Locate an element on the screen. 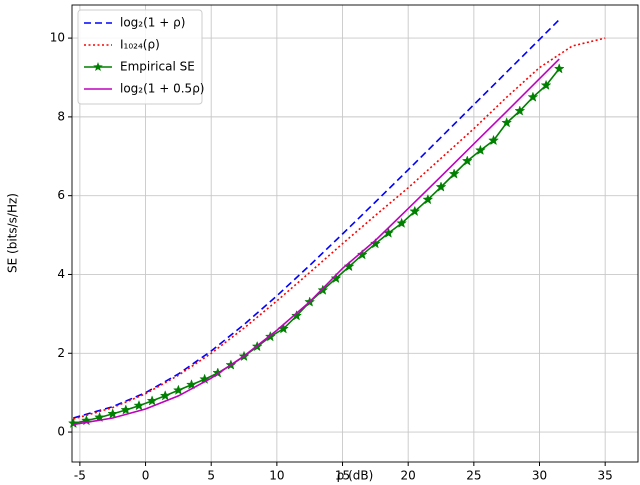 The width and height of the screenshot is (640, 485). y-tick-label: 8 is located at coordinates (61, 116).